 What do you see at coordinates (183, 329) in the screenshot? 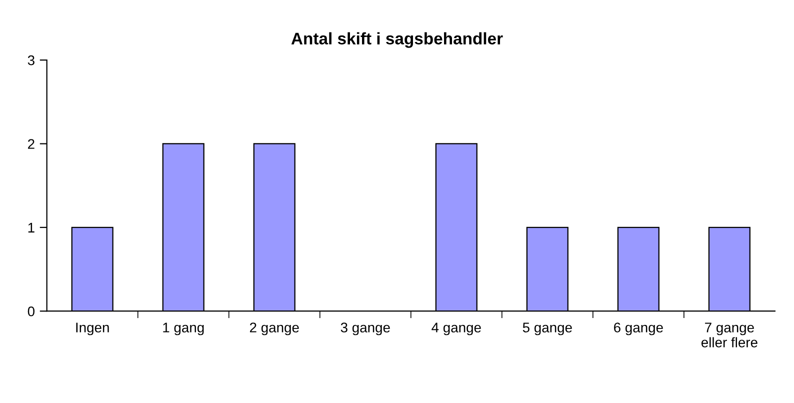
I see `x-tick-label: 1 gang` at bounding box center [183, 329].